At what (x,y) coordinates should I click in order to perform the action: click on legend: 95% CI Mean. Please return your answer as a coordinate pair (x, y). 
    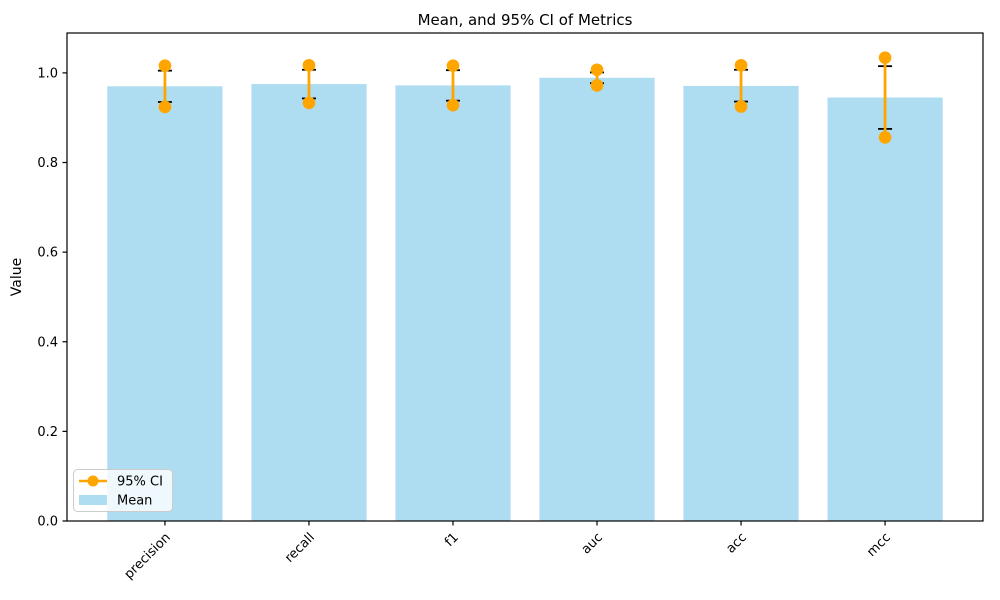
    Looking at the image, I should click on (123, 490).